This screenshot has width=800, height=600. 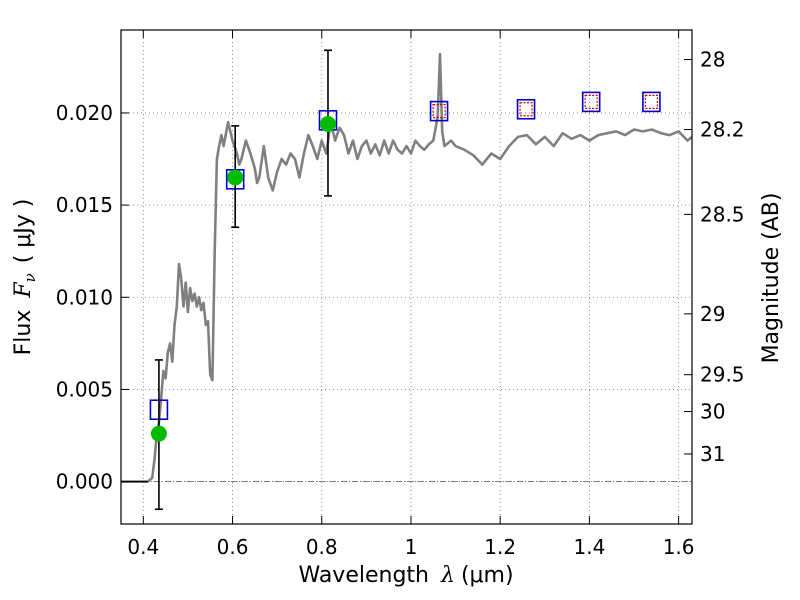 I want to click on x-tick-labels: 0.4 0.6 0.8 1 1.2 1.4 1.6, so click(x=410, y=547).